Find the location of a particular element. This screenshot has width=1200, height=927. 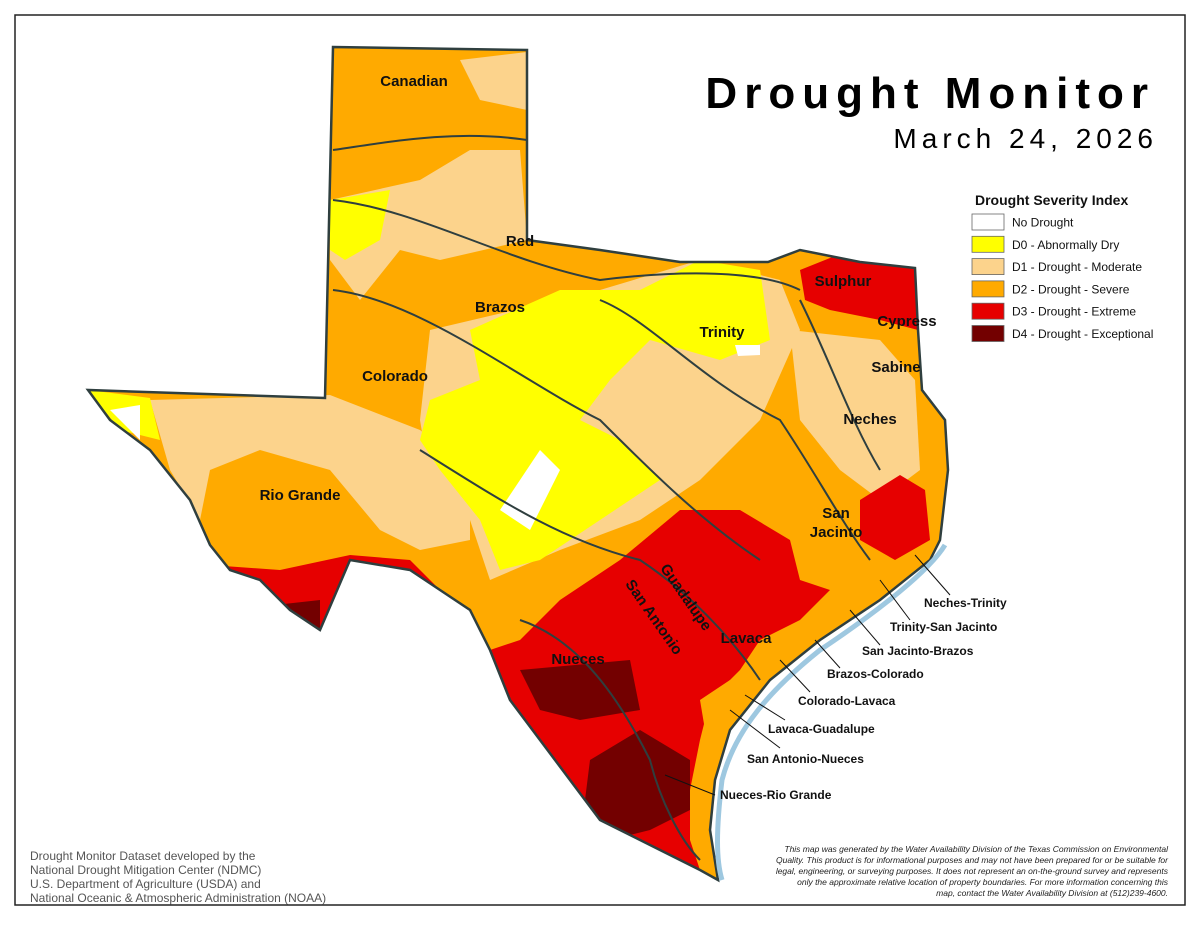

coastal-basin-label: San Jacinto-Brazos is located at coordinates (918, 651).